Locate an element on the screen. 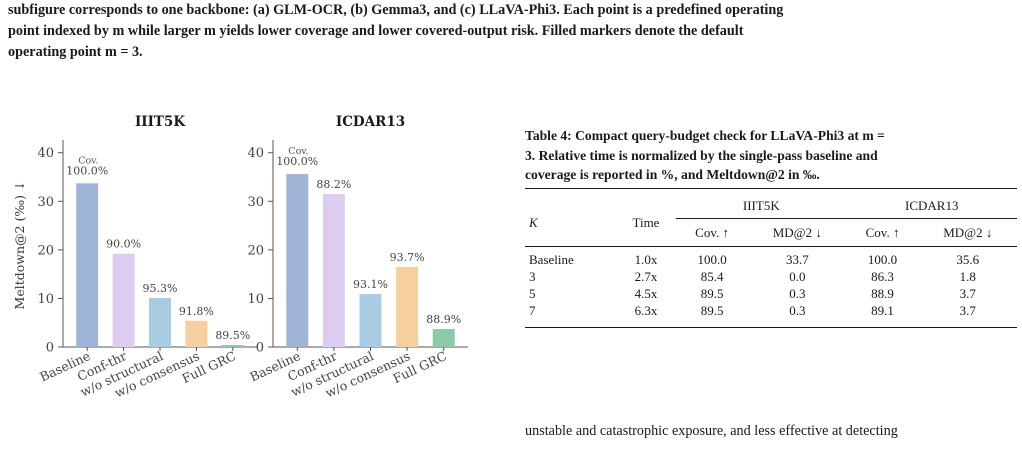 The image size is (1022, 454). cell-md-iiit5k: 0.0 is located at coordinates (797, 276).